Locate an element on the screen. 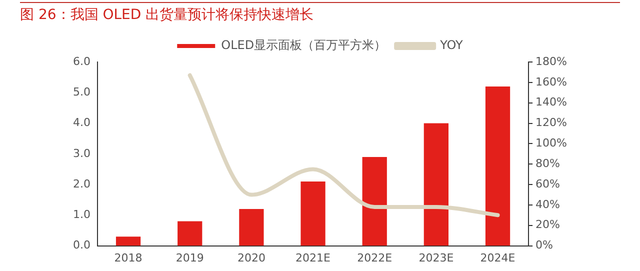 Image resolution: width=640 pixels, height=271 pixels. x-tick-label: 2023E is located at coordinates (436, 257).